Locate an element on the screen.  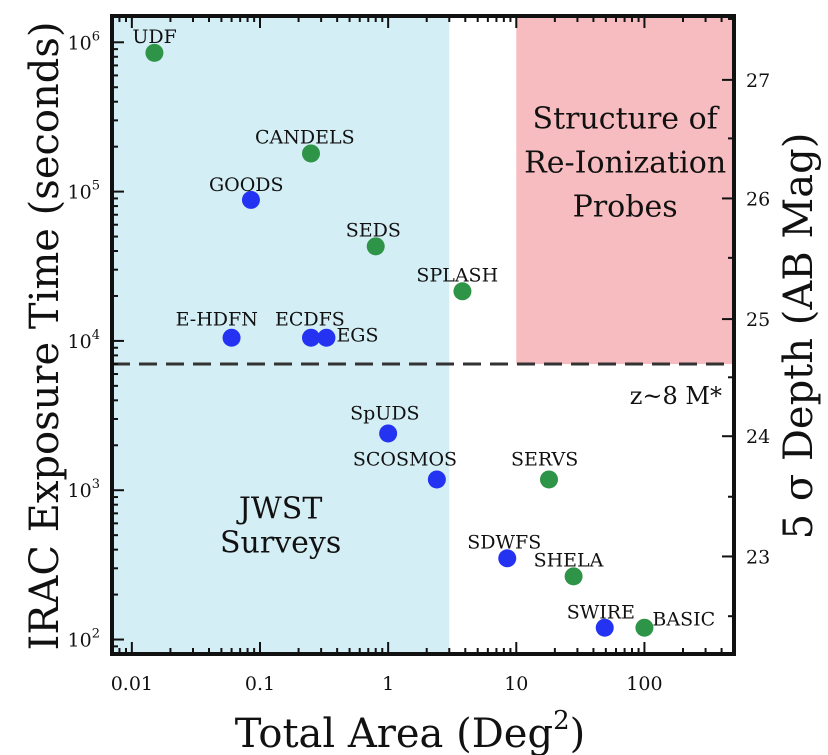
point-label-shela: SHELA is located at coordinates (569, 560).